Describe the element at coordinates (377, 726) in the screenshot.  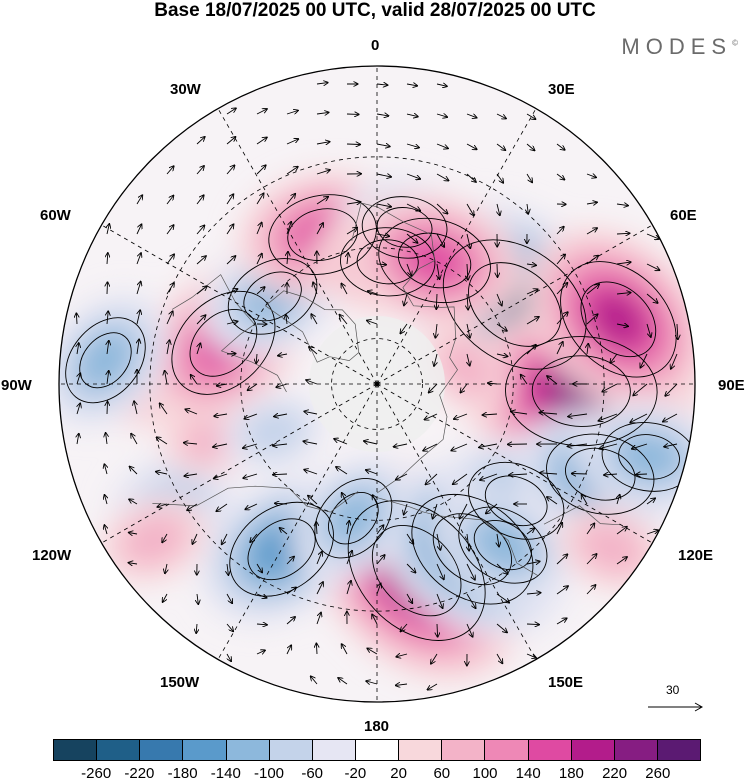
I see `lon-label-180: 180` at that location.